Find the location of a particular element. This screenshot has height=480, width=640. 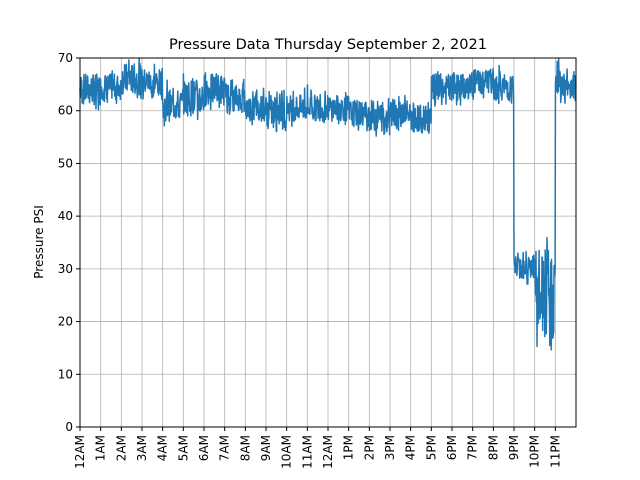

y-tick-label: 20 is located at coordinates (65, 322).